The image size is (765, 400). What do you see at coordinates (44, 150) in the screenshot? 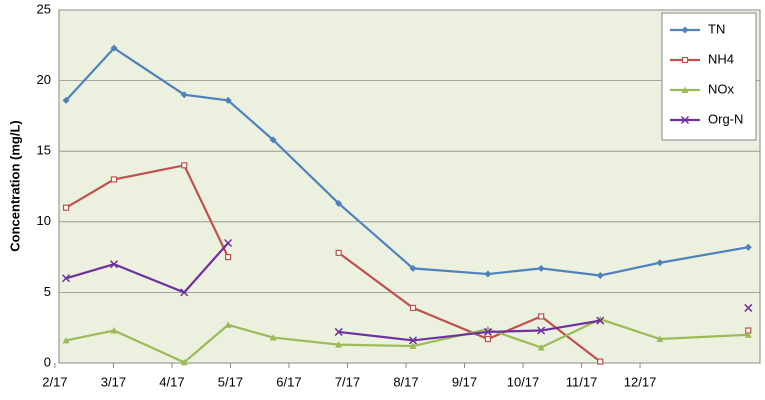
I see `y-tick-label: 15` at bounding box center [44, 150].